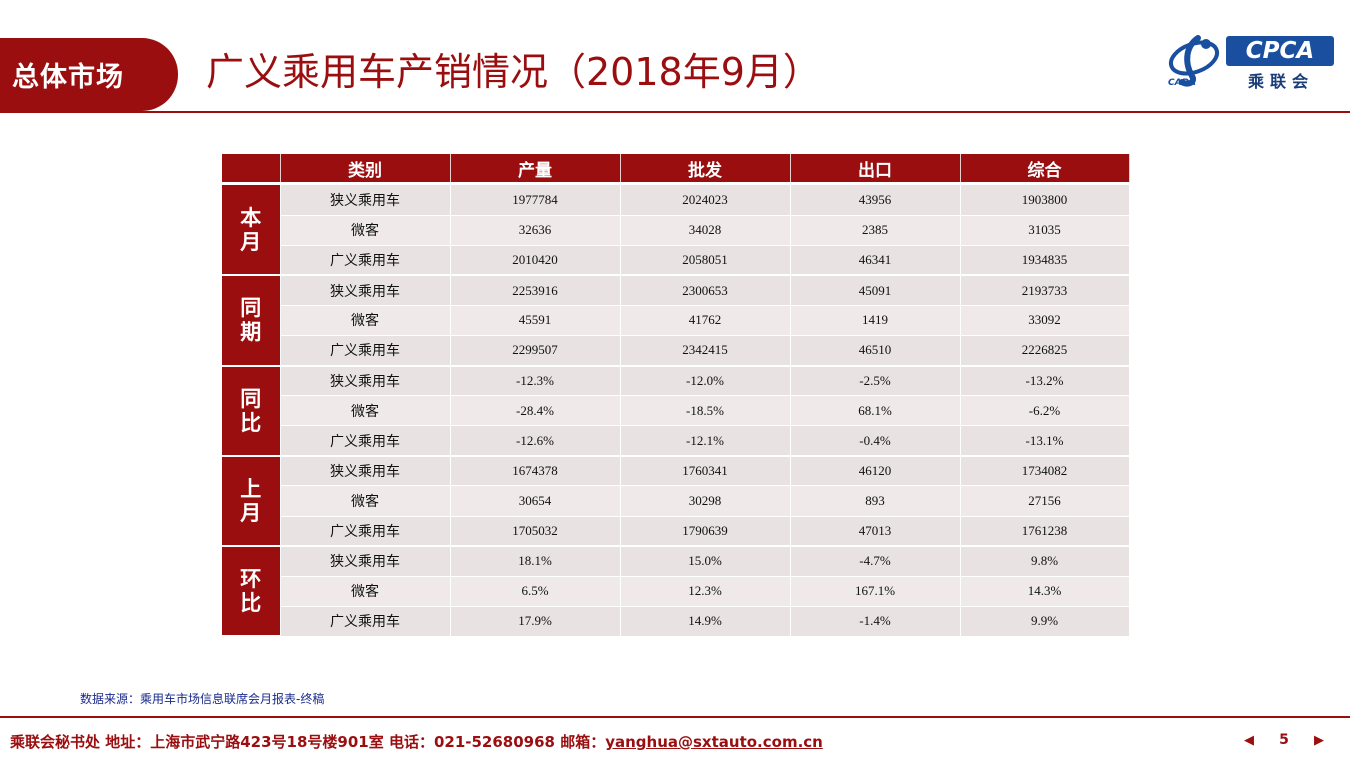 The width and height of the screenshot is (1350, 759). What do you see at coordinates (535, 561) in the screenshot?
I see `value-cell: 18.1%` at bounding box center [535, 561].